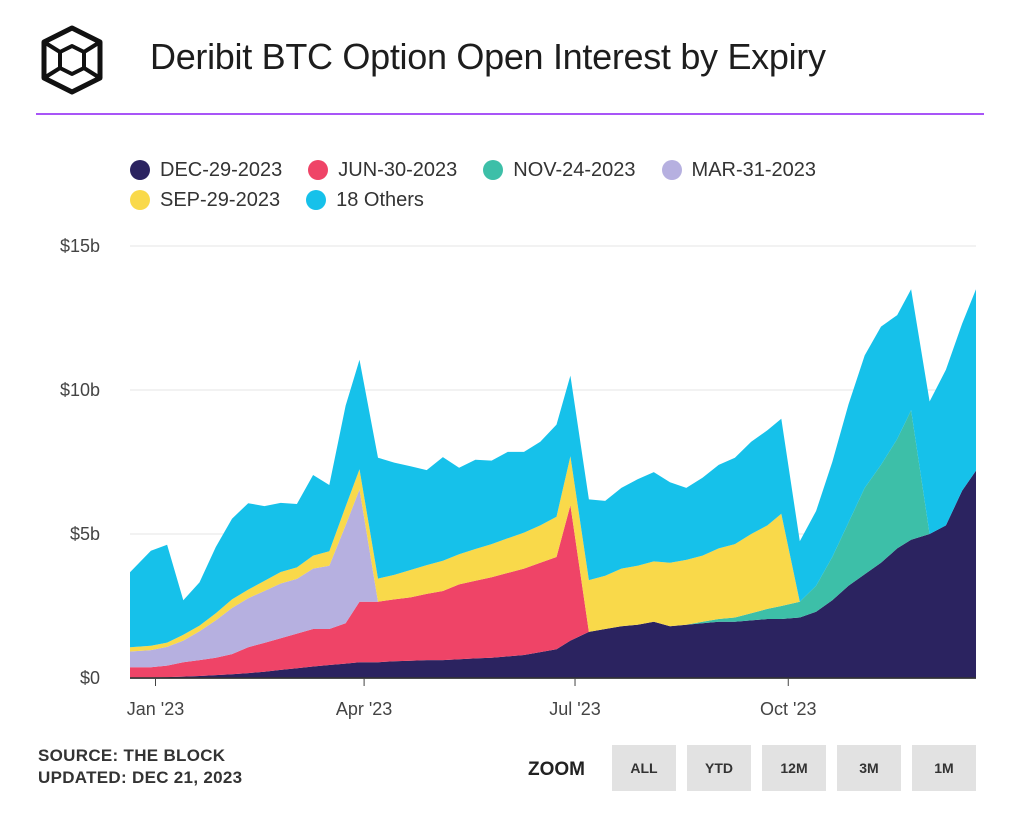 This screenshot has width=1024, height=816. Describe the element at coordinates (944, 768) in the screenshot. I see `zoom-1m-button: 1M` at that location.